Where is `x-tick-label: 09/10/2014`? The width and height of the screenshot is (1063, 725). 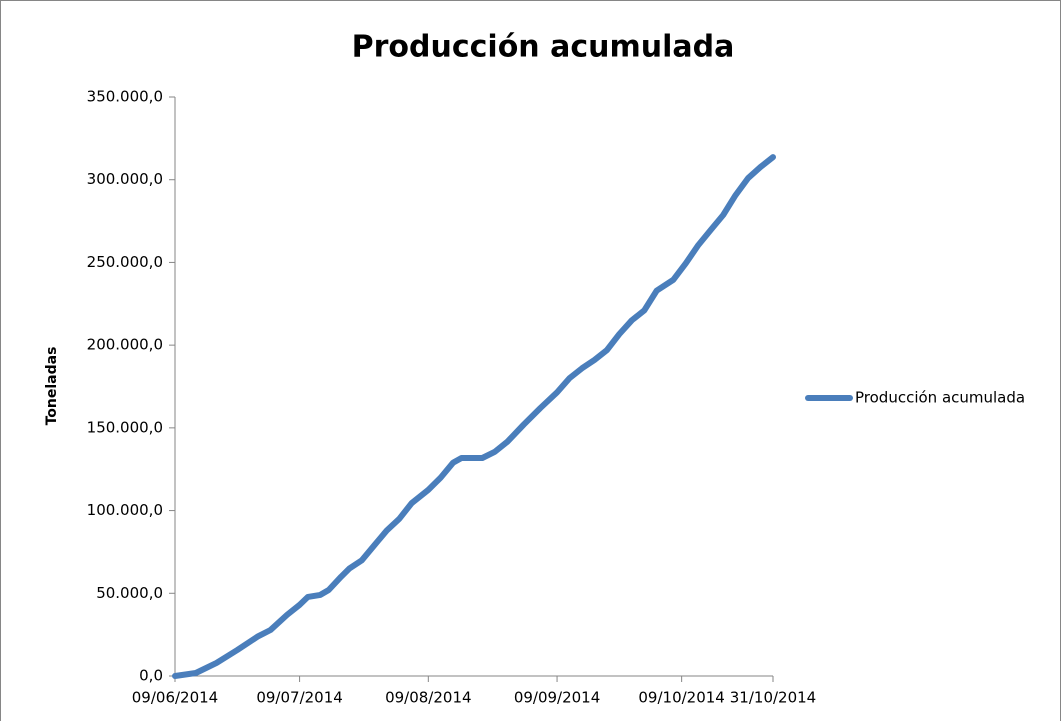
x-tick-label: 09/10/2014 is located at coordinates (681, 698).